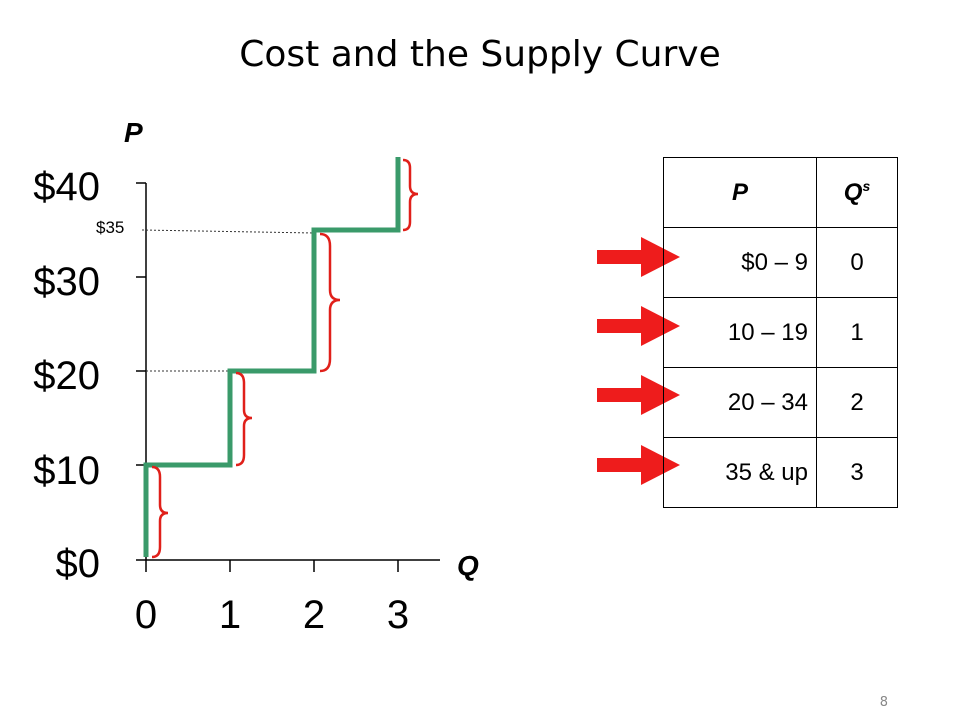  I want to click on price-range-cell: 10 – 19, so click(740, 332).